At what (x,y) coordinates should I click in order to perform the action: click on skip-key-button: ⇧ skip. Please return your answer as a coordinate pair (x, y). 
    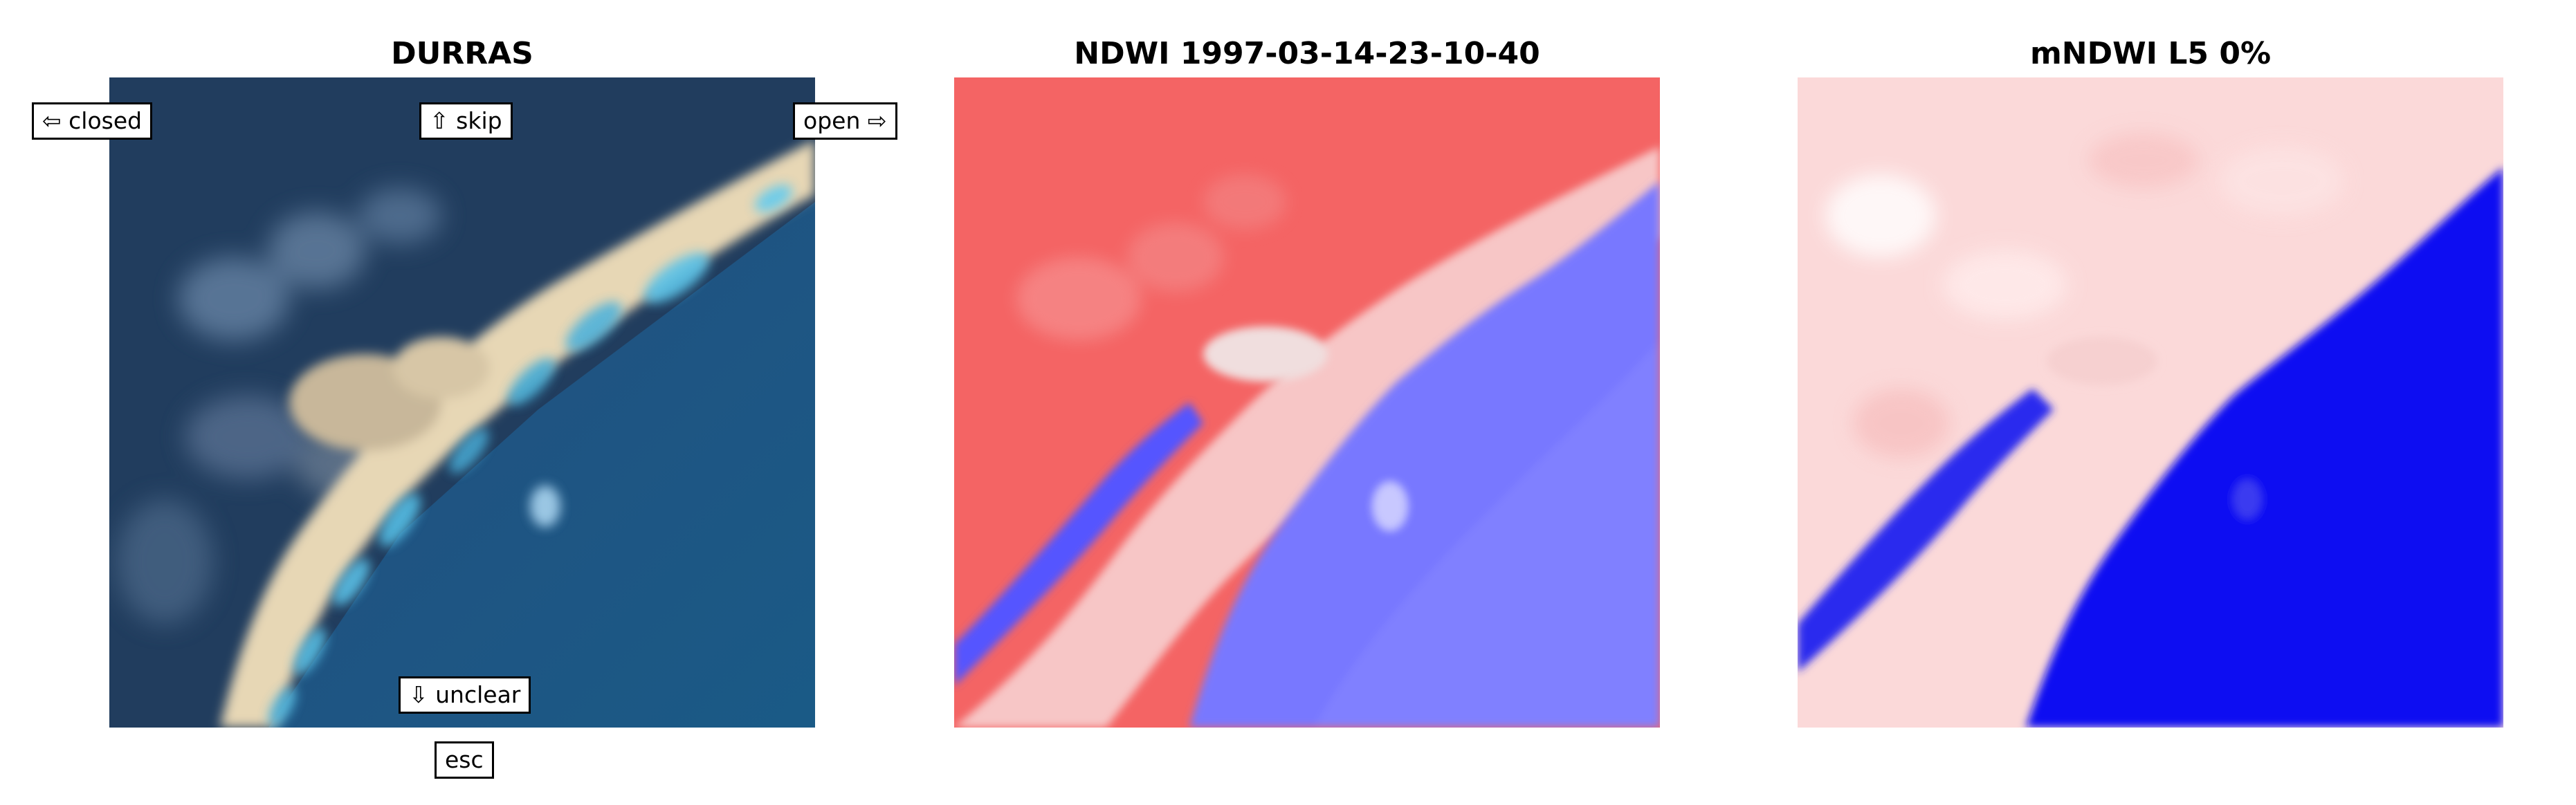
    Looking at the image, I should click on (466, 121).